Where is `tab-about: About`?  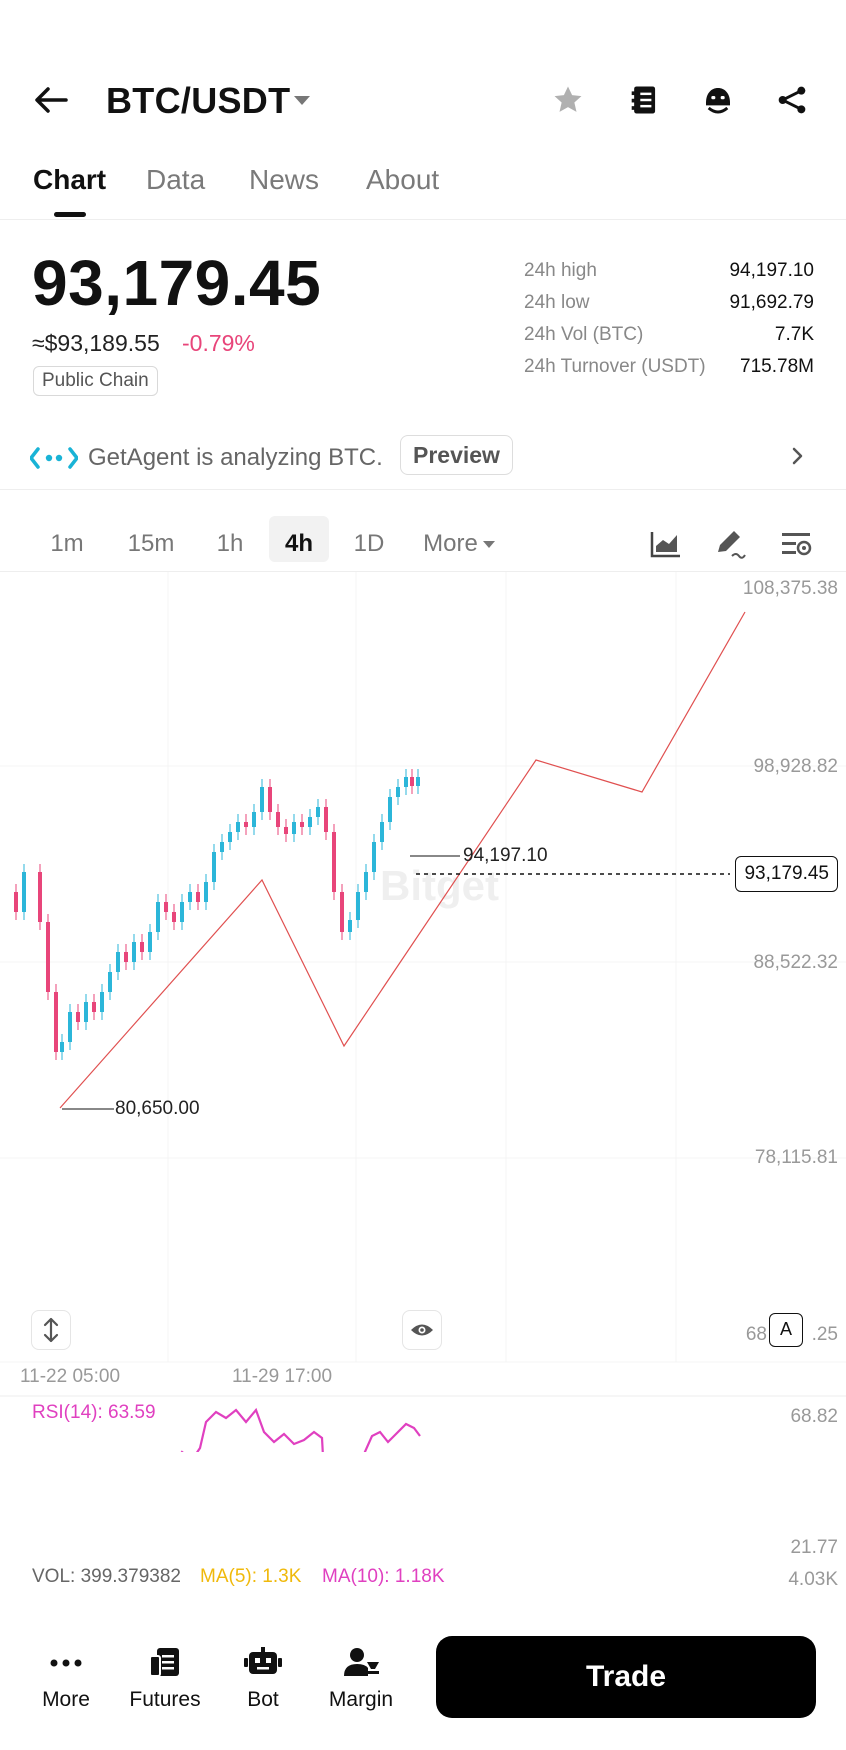
tab-about: About is located at coordinates (403, 179).